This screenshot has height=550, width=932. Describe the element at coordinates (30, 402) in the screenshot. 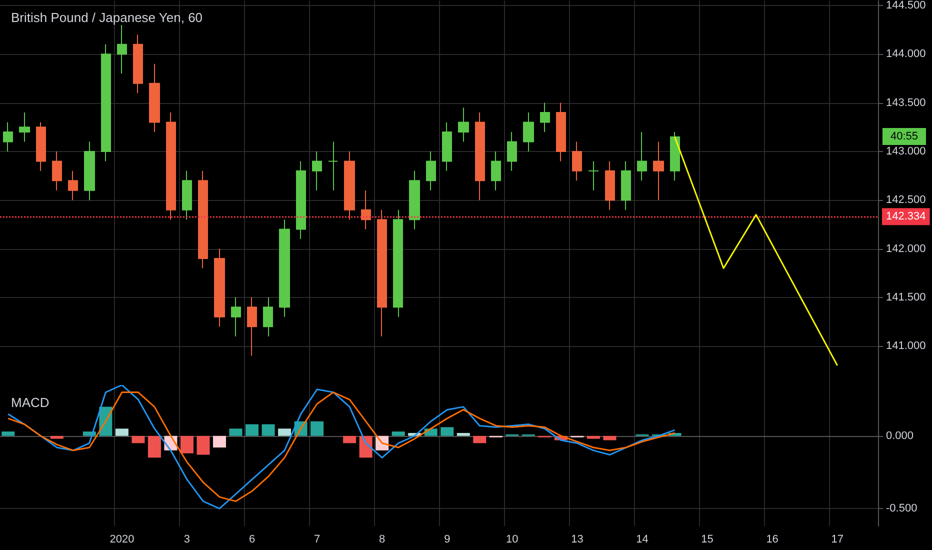

I see `text: MACD` at that location.